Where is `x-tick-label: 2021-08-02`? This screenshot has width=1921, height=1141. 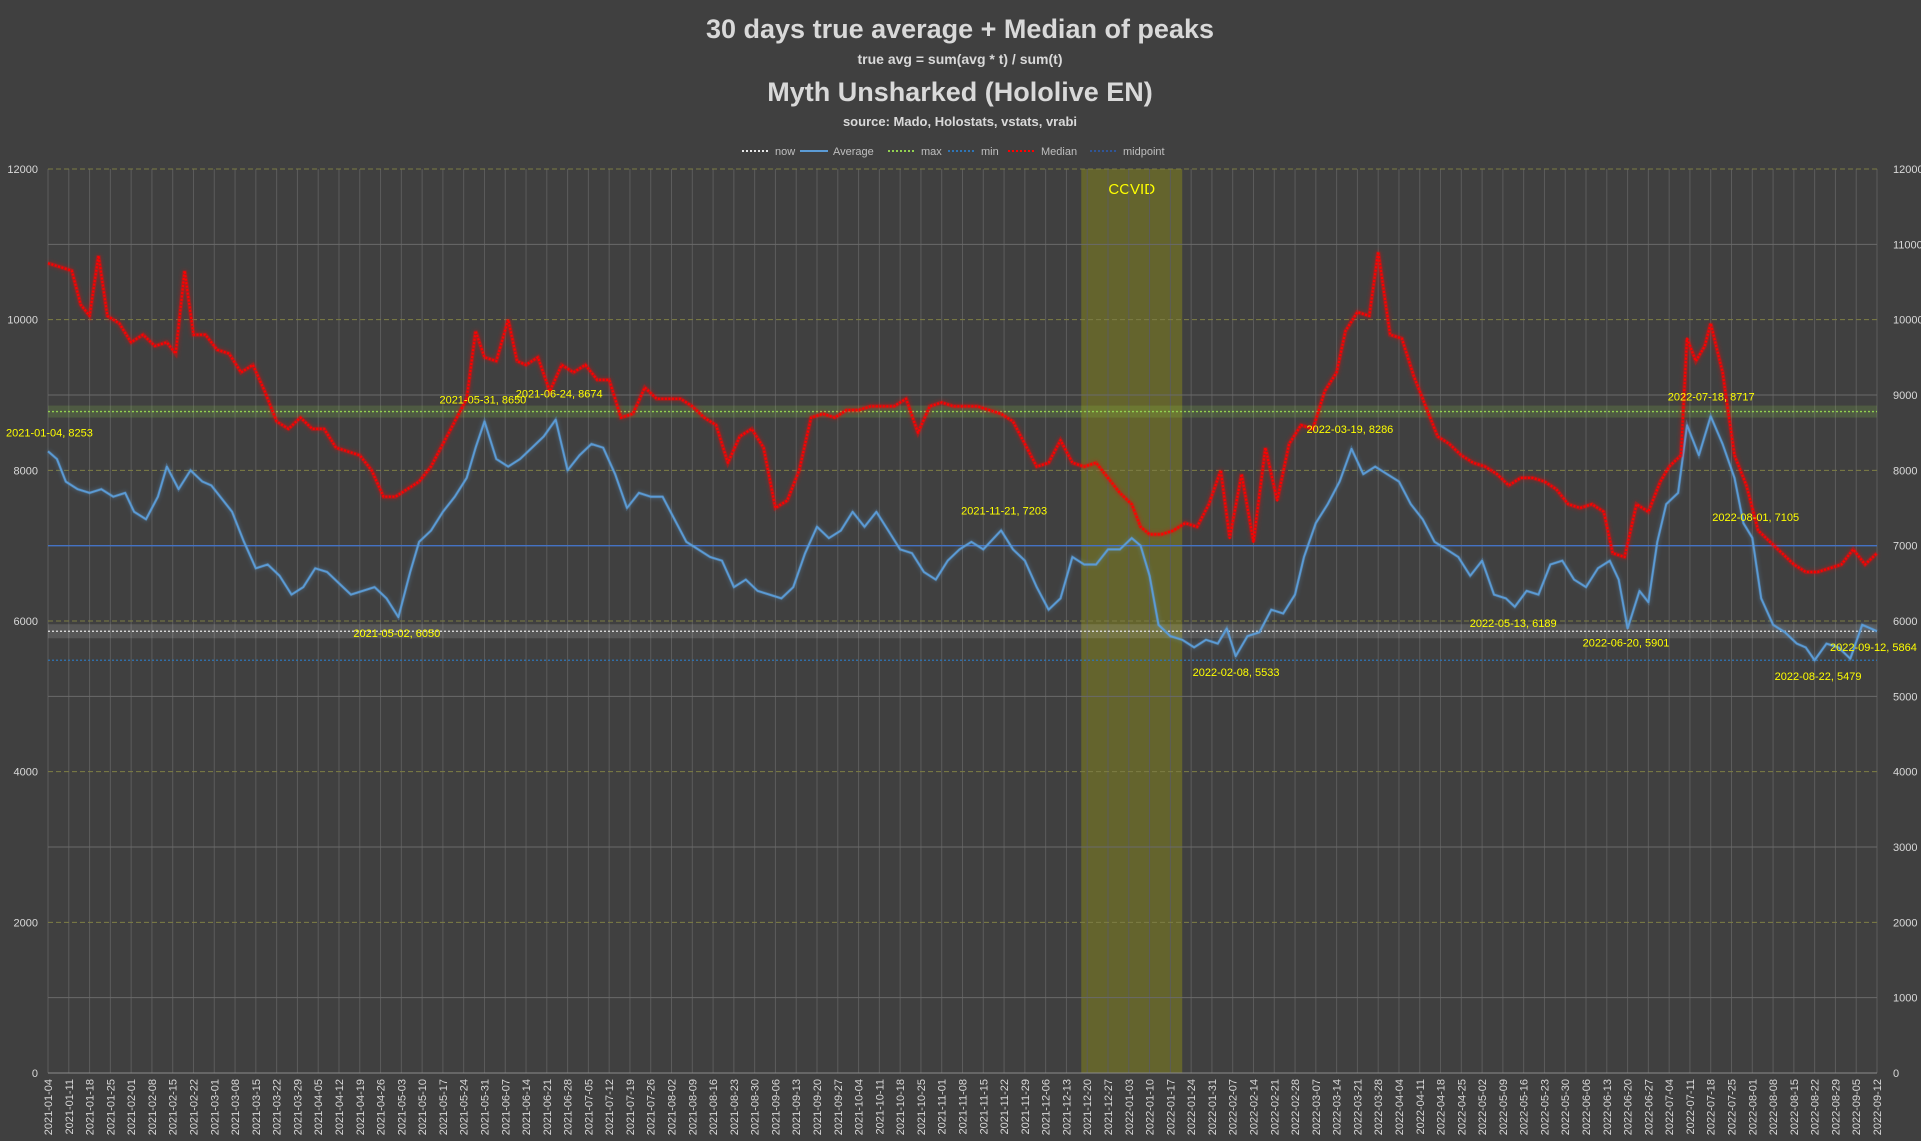 x-tick-label: 2021-08-02 is located at coordinates (673, 1107).